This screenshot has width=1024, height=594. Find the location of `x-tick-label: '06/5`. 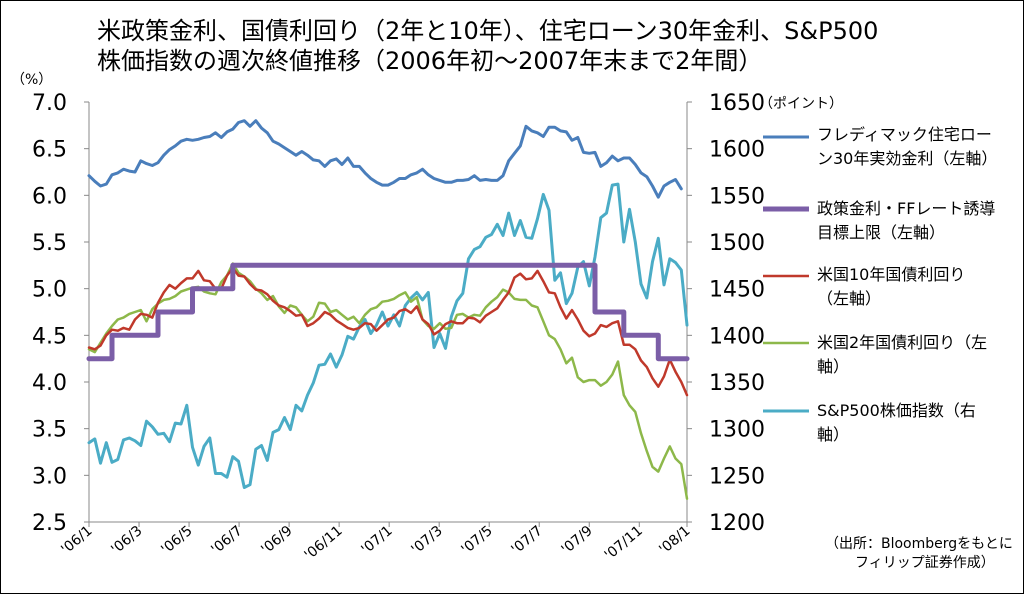

x-tick-label: '06/5 is located at coordinates (176, 540).